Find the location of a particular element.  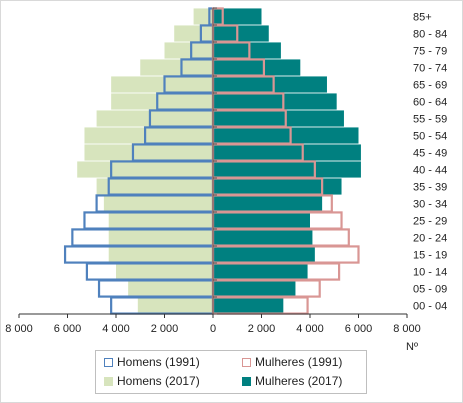

age-group-label-05-09: 05 - 09 is located at coordinates (430, 290).